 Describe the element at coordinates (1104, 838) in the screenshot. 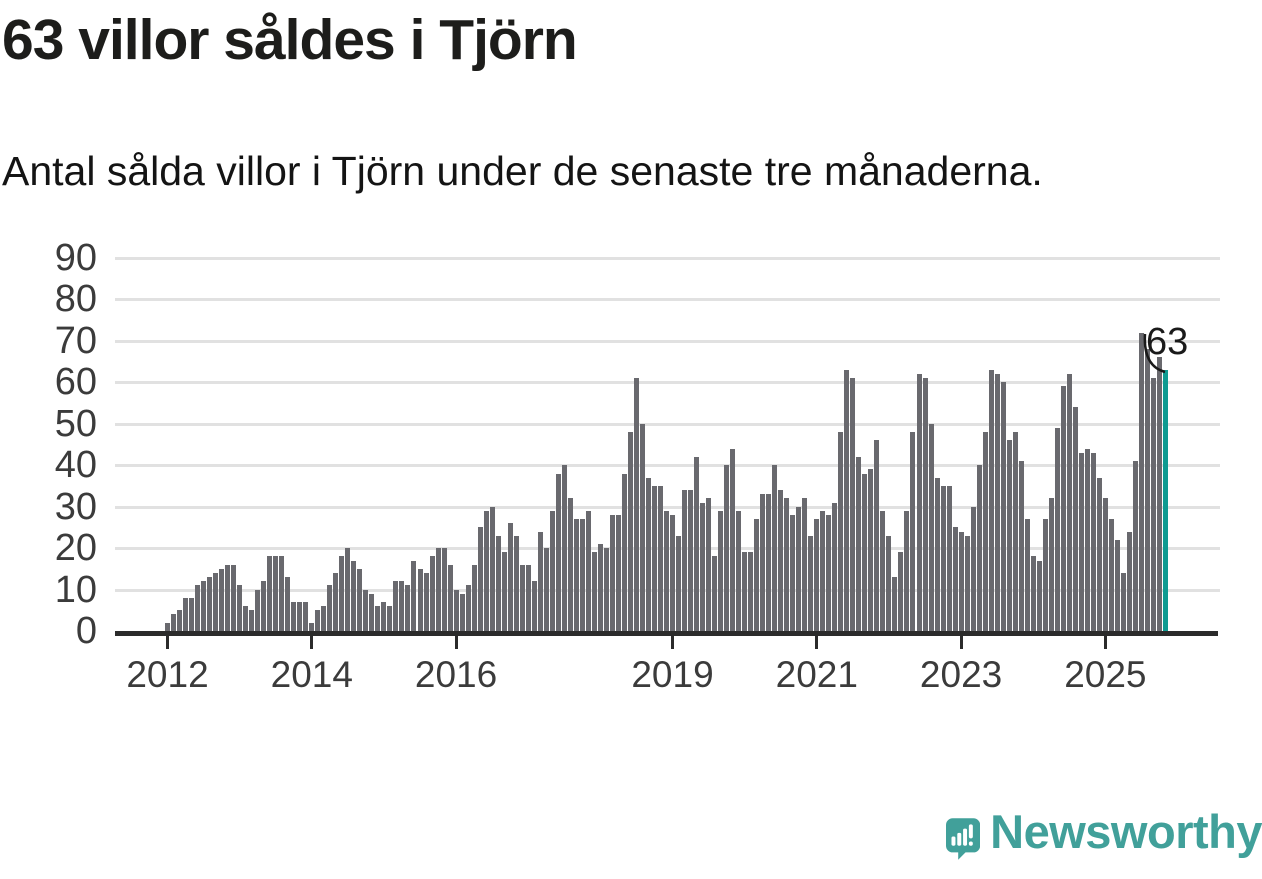

I see `newsworthy-logo: Newsworthy` at that location.